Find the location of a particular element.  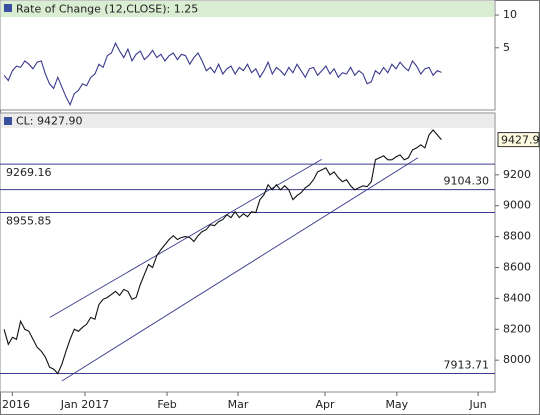

x-tick-label: May is located at coordinates (396, 404).